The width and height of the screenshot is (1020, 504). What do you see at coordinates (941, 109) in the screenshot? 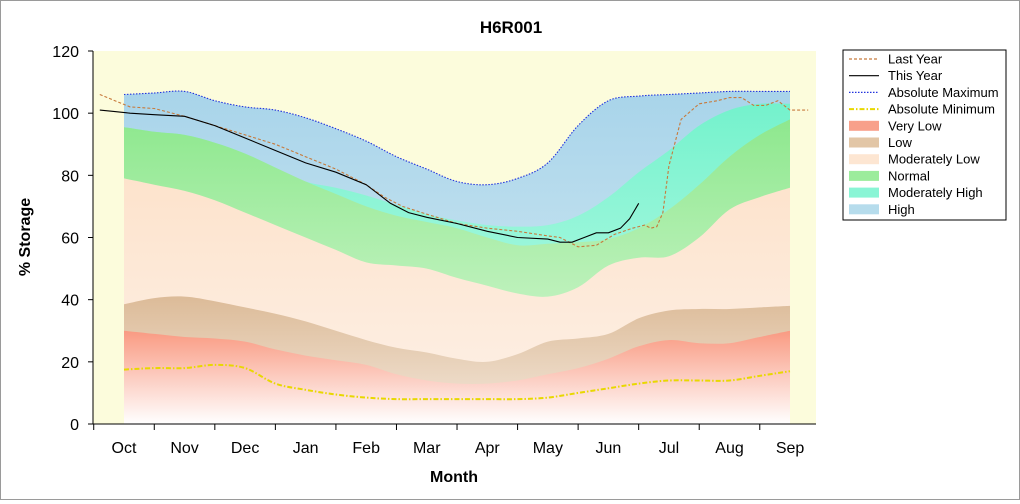
I see `legend-label-absolute-minimum: Absolute Minimum` at bounding box center [941, 109].